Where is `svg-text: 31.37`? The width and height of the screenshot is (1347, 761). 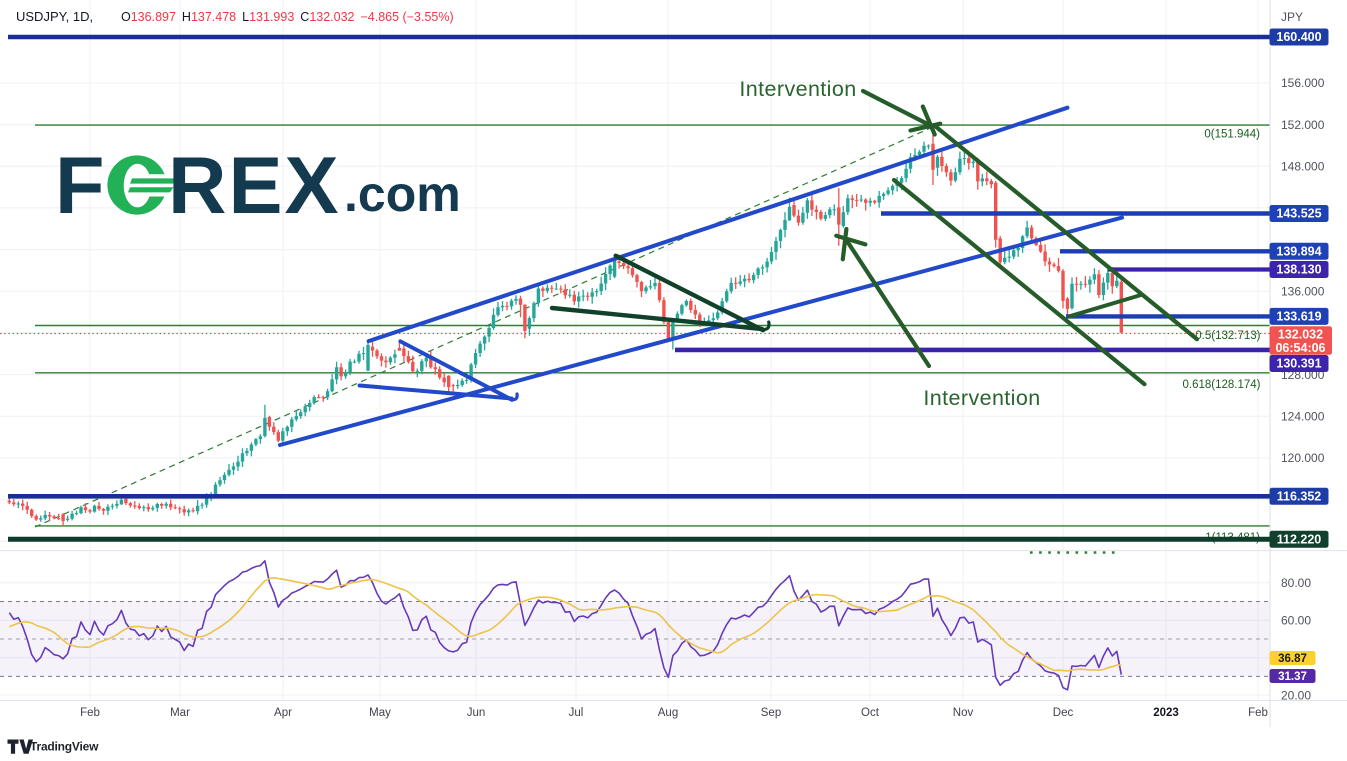
svg-text: 31.37 is located at coordinates (1292, 677).